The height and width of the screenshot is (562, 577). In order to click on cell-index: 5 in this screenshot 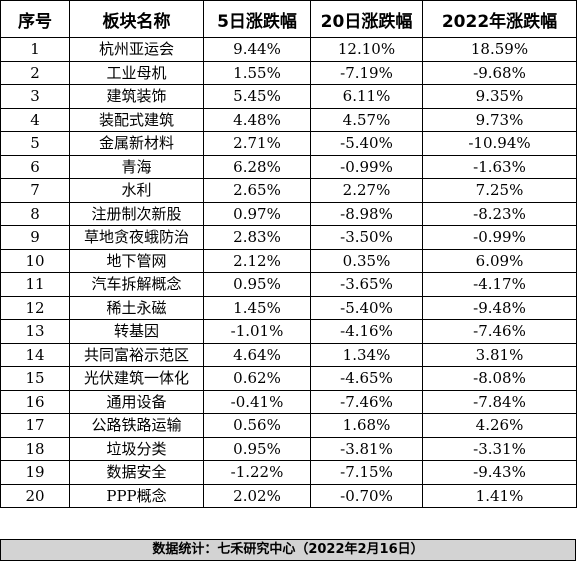, I will do `click(35, 143)`.